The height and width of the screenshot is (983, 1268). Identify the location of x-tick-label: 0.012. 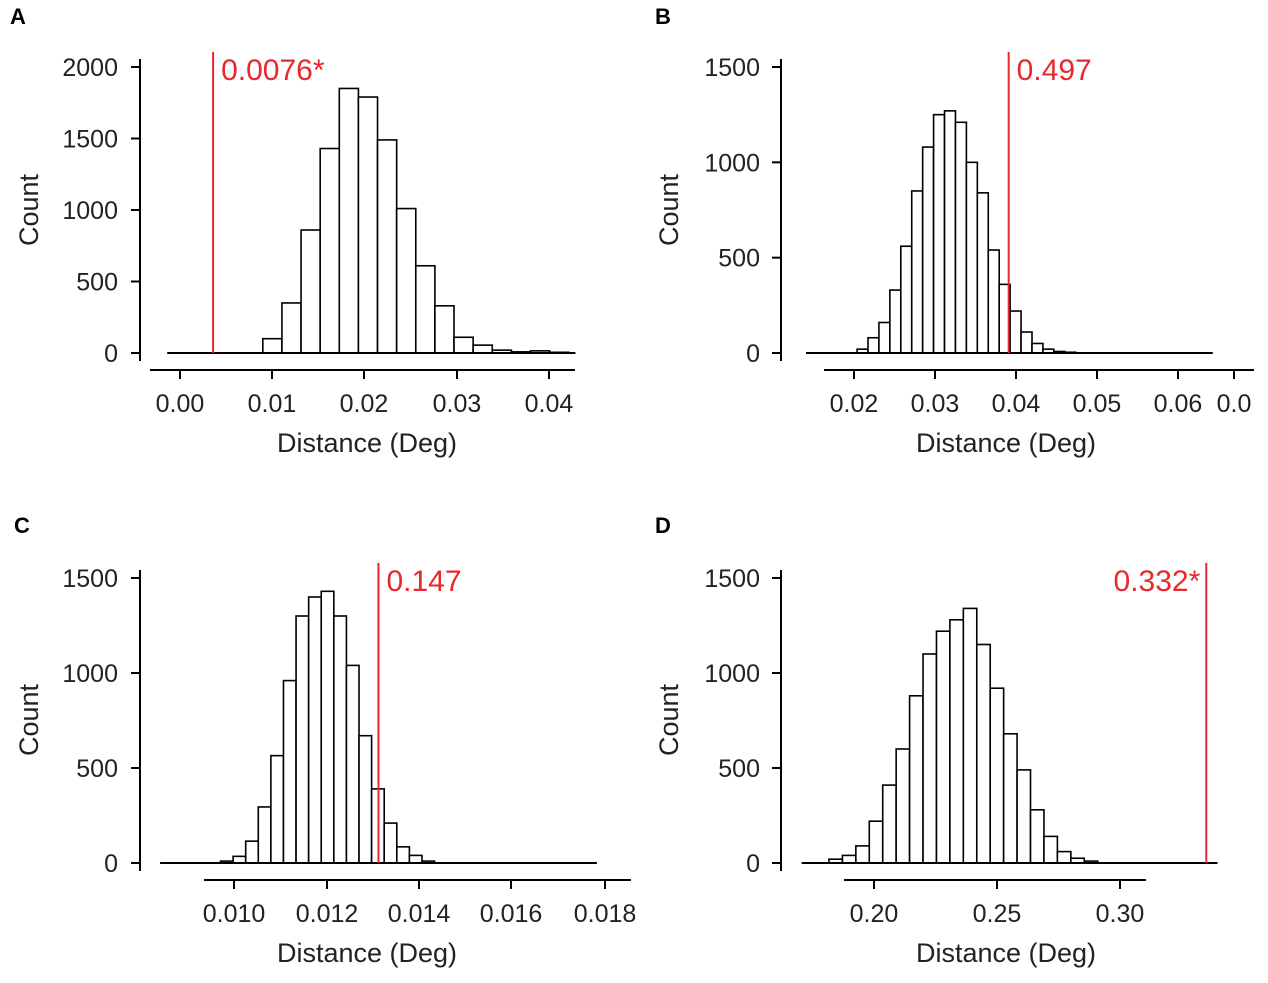
(327, 914).